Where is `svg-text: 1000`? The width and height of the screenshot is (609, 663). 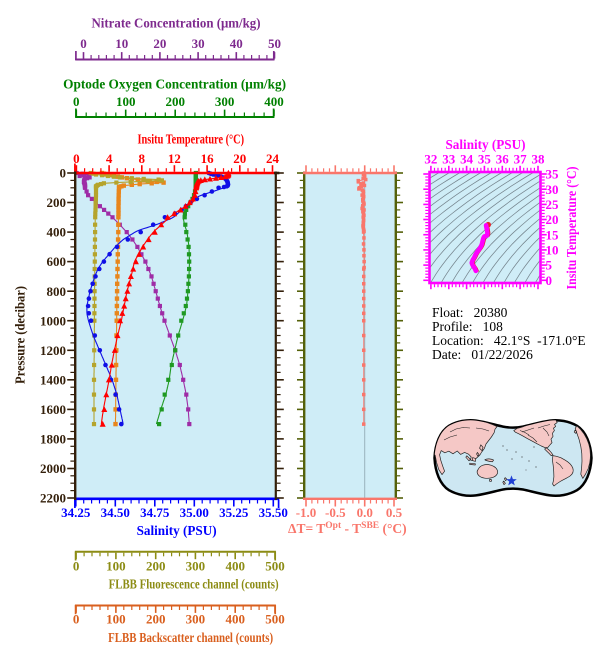 svg-text: 1000 is located at coordinates (53, 320).